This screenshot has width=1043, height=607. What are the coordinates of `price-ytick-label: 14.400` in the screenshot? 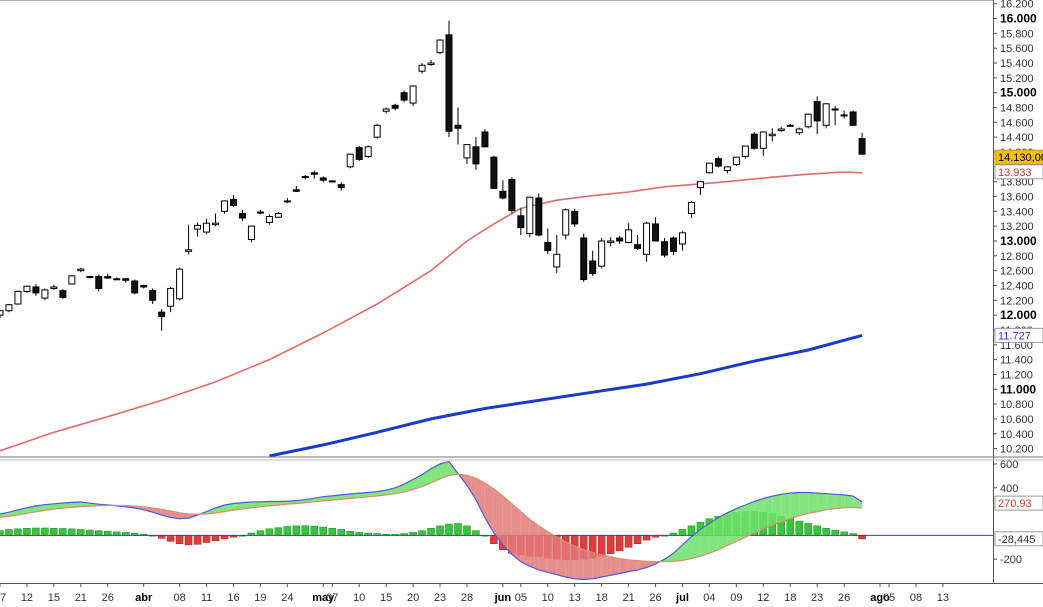 It's located at (1017, 138).